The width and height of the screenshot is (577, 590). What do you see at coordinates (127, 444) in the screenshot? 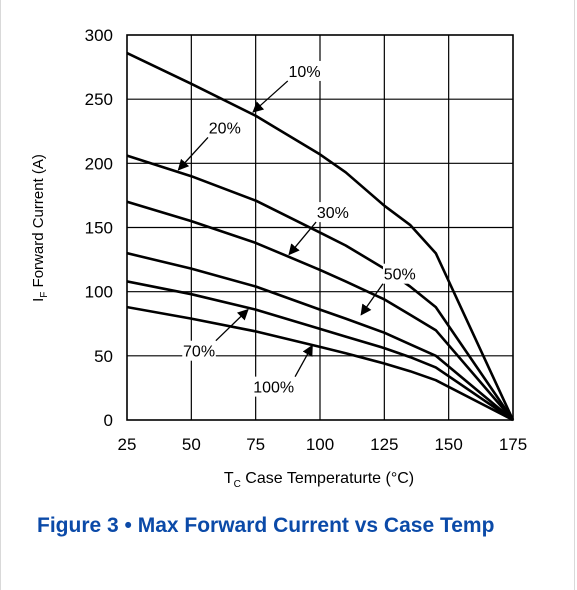
I see `x-tick-label: 25` at bounding box center [127, 444].